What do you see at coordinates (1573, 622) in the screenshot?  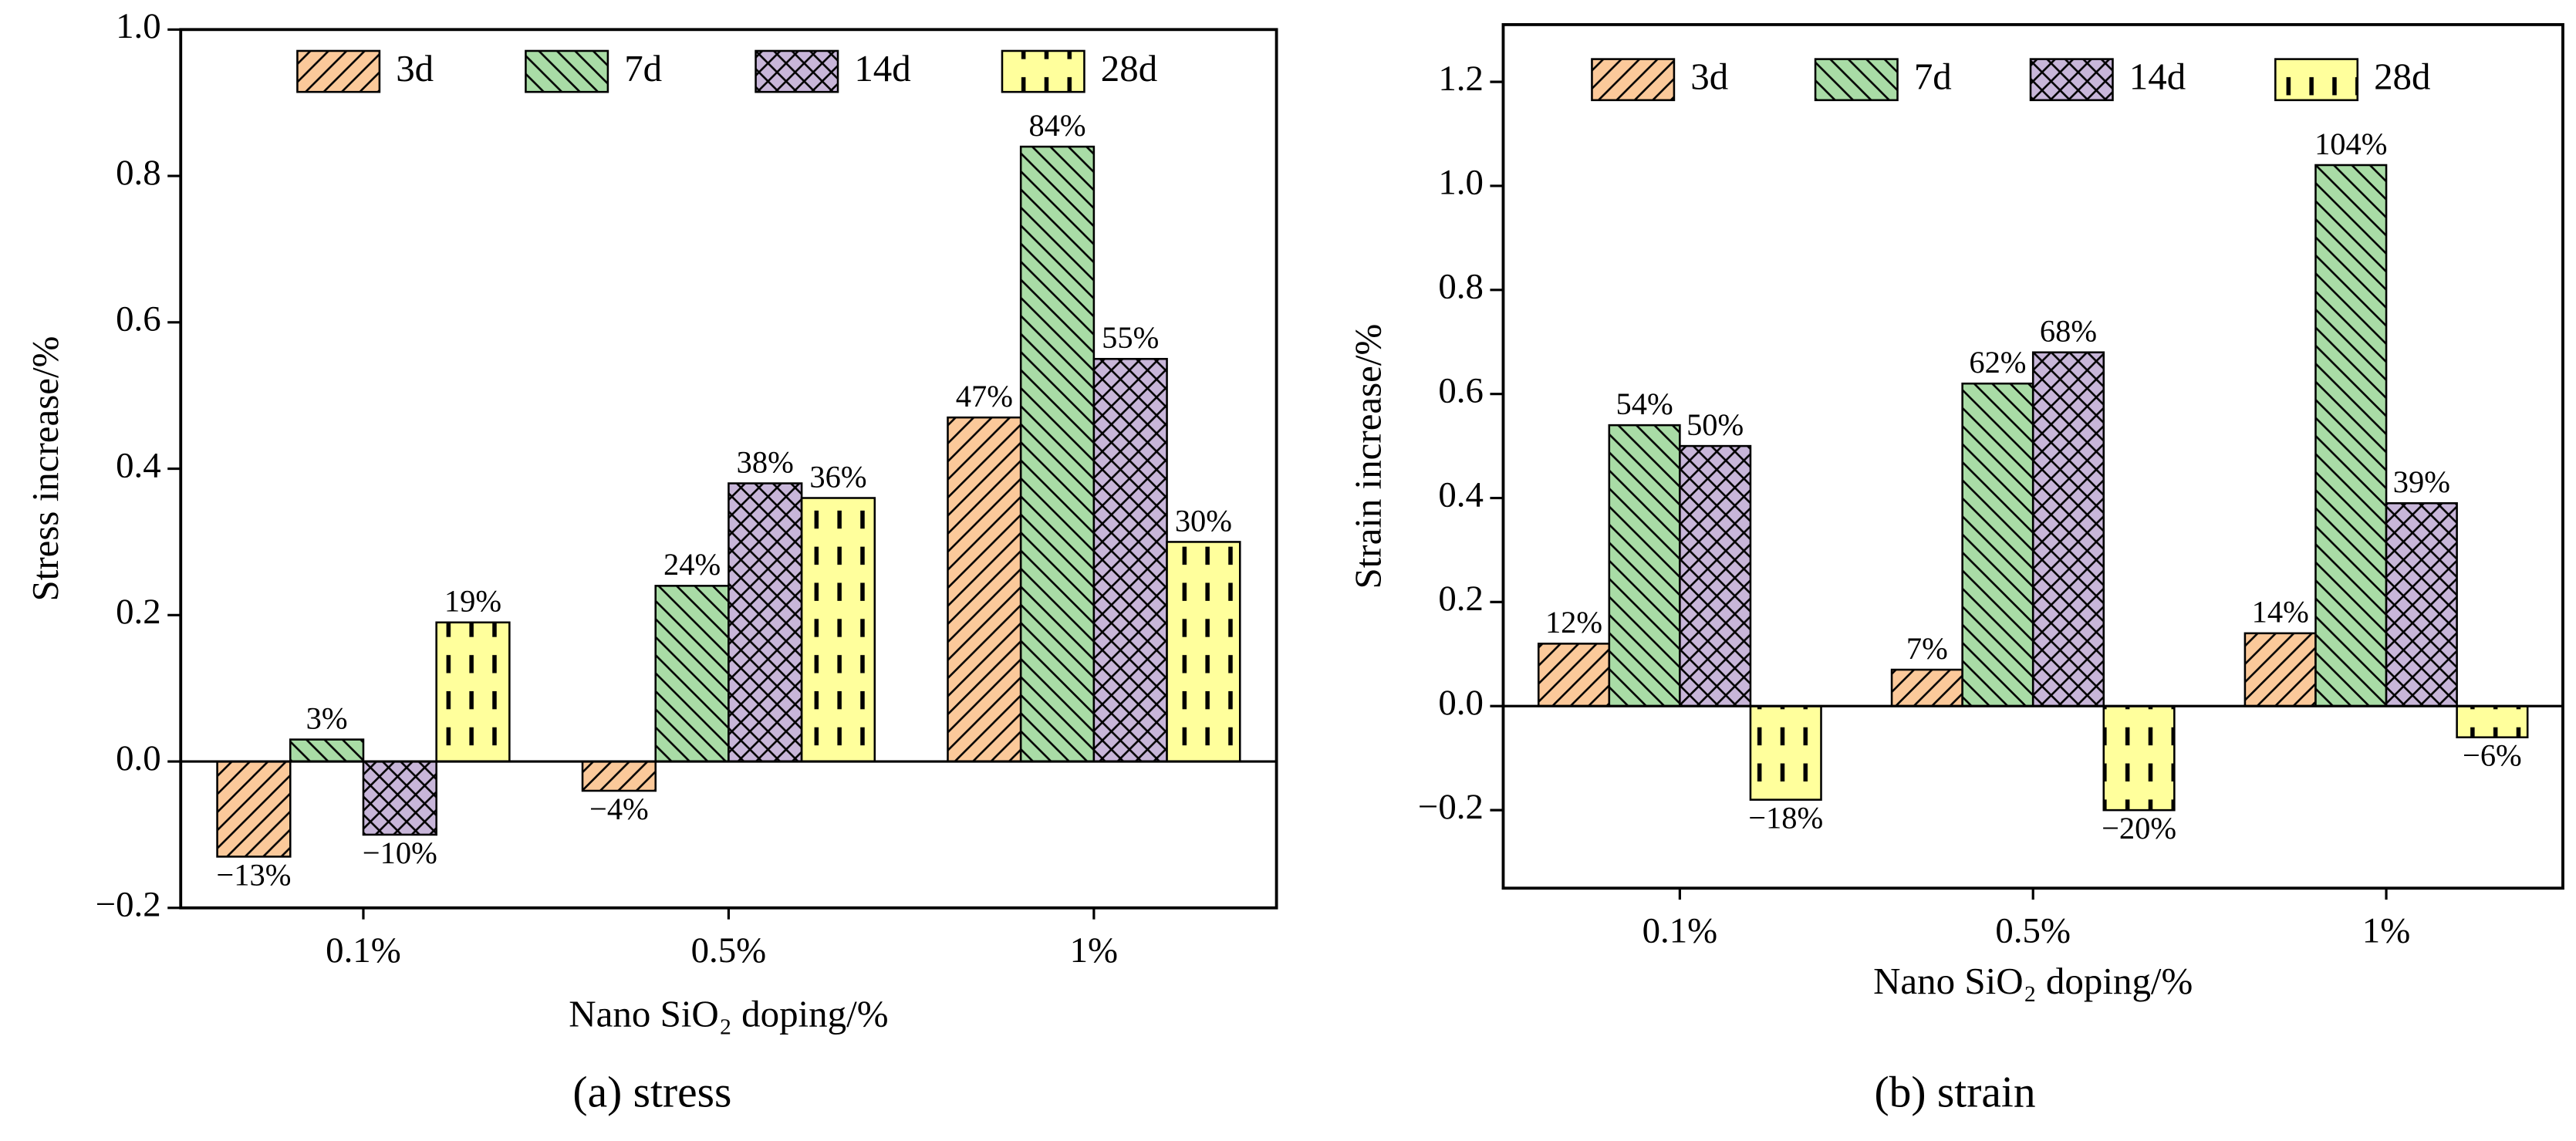 I see `value-label: 12%` at bounding box center [1573, 622].